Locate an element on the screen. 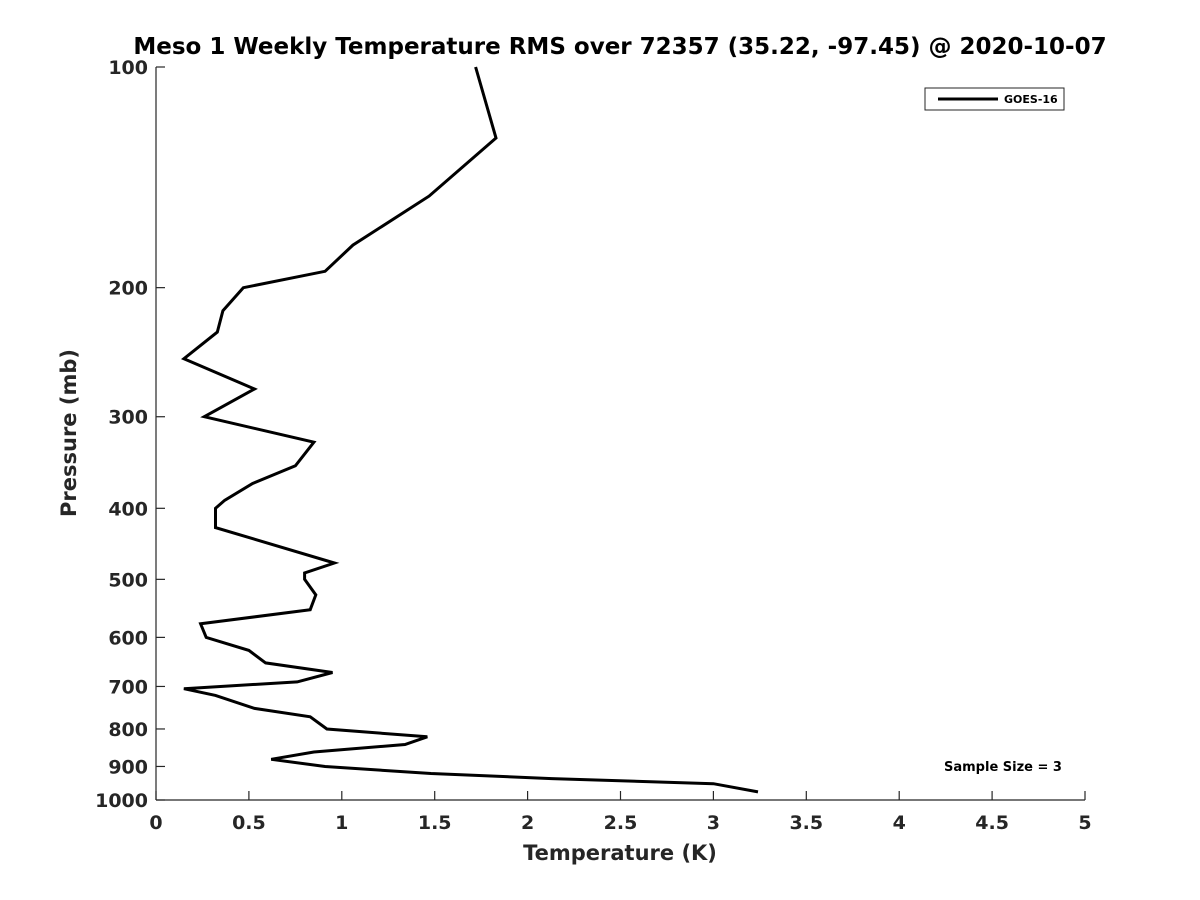 Image resolution: width=1200 pixels, height=900 pixels. x-tick-label: 1 is located at coordinates (341, 823).